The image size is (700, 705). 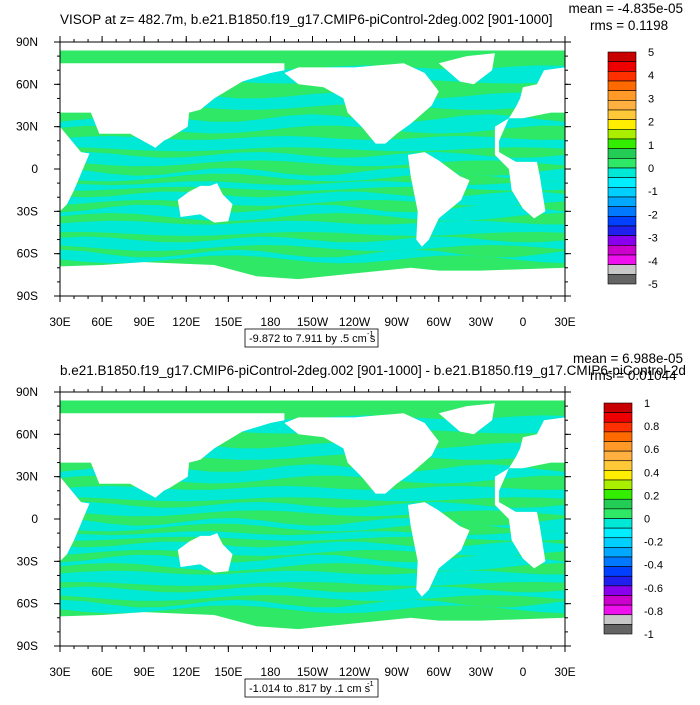 What do you see at coordinates (228, 322) in the screenshot?
I see `x-tick-label: 150E` at bounding box center [228, 322].